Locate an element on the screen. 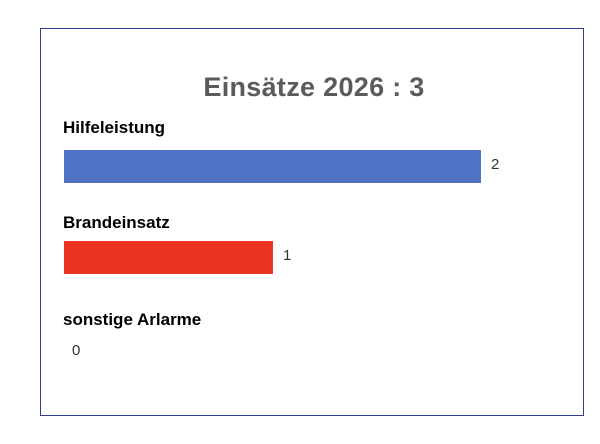 Image resolution: width=600 pixels, height=444 pixels. category-label: Hilfeleistung is located at coordinates (114, 127).